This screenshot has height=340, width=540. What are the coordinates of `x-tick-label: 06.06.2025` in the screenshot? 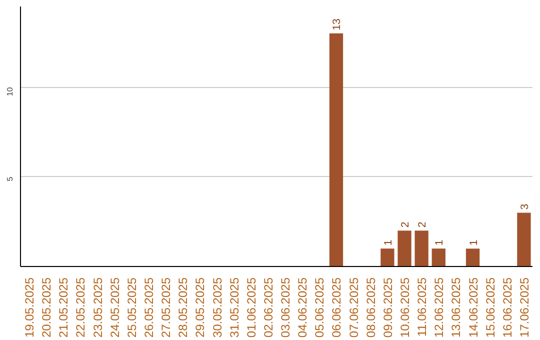 It's located at (337, 307).